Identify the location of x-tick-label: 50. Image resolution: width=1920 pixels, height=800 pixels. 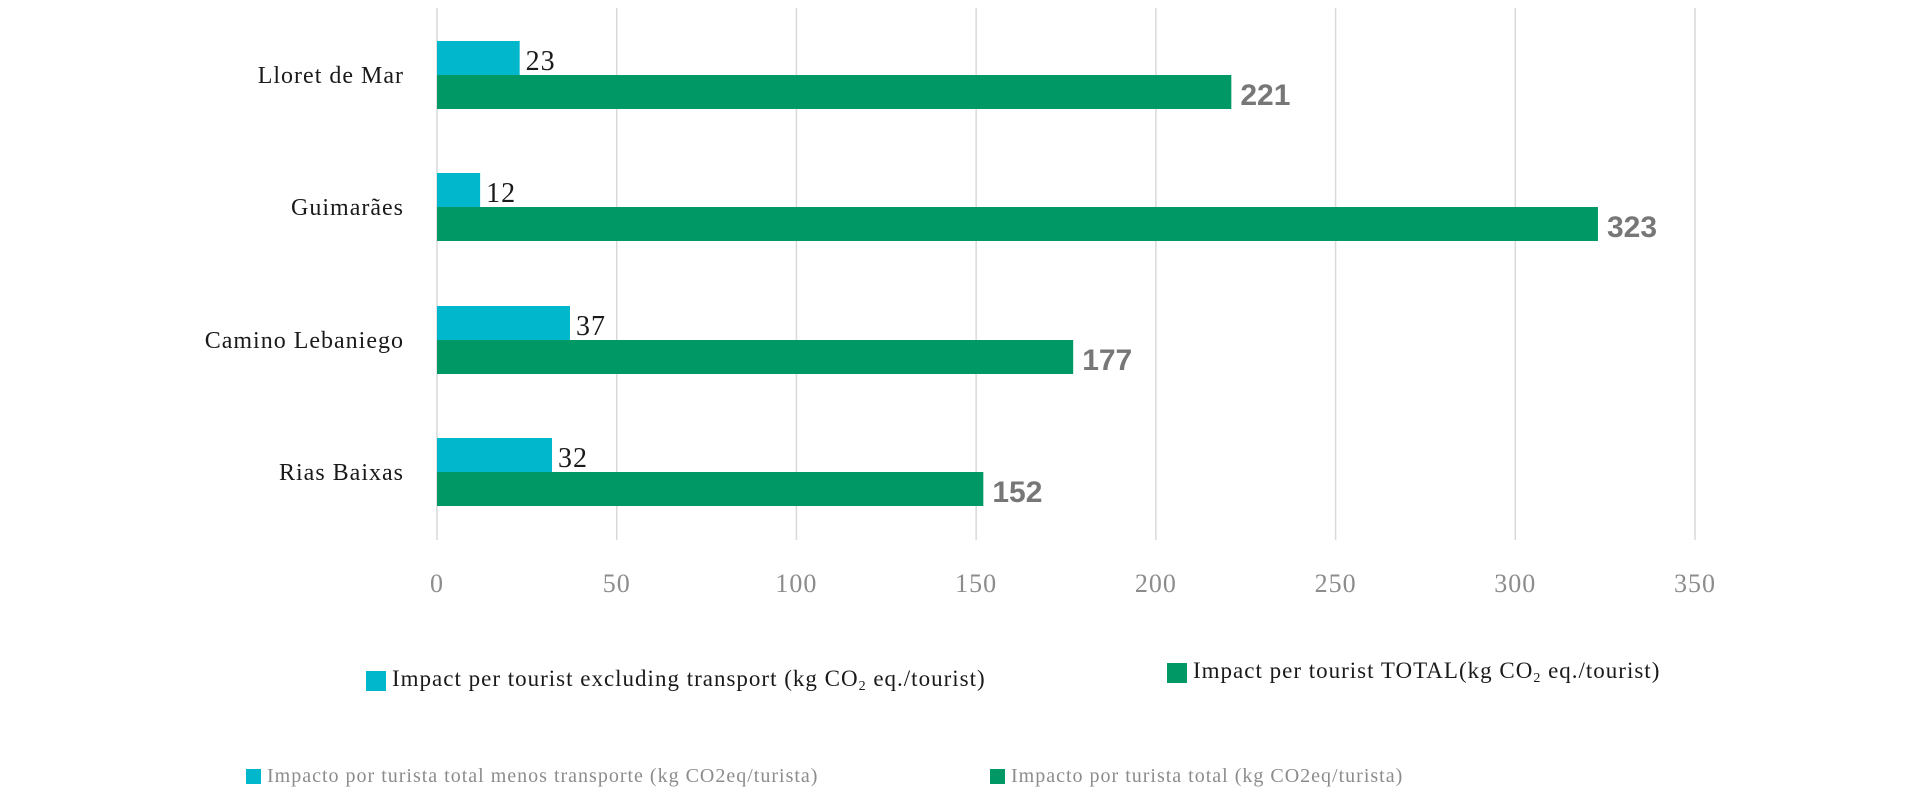
(617, 583).